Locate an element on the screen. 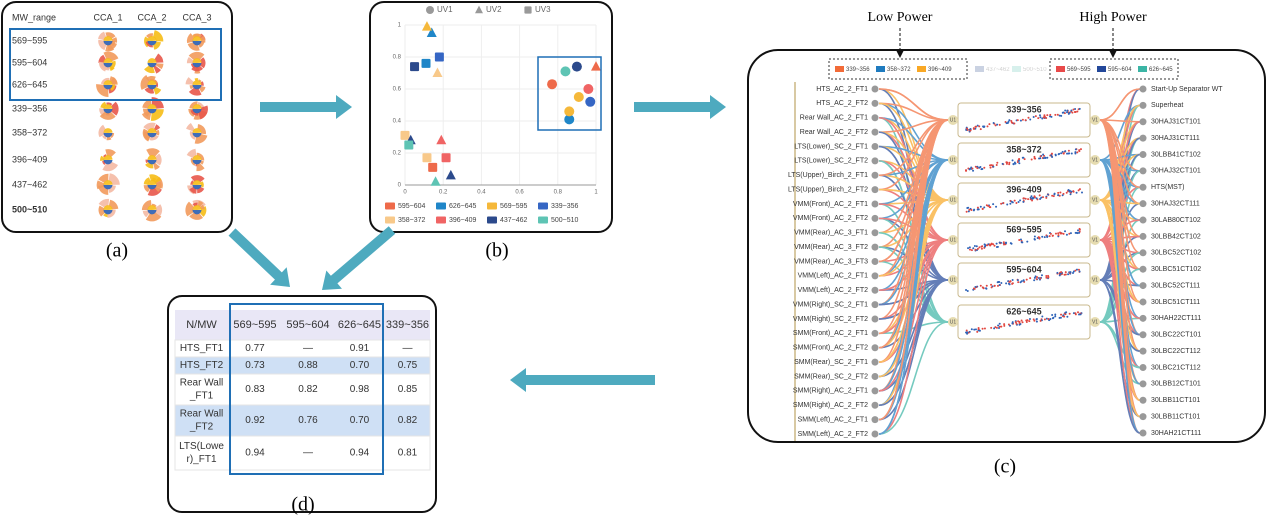 This screenshot has width=1269, height=531. right-node-label: 30LBC51CT102 is located at coordinates (1176, 269).